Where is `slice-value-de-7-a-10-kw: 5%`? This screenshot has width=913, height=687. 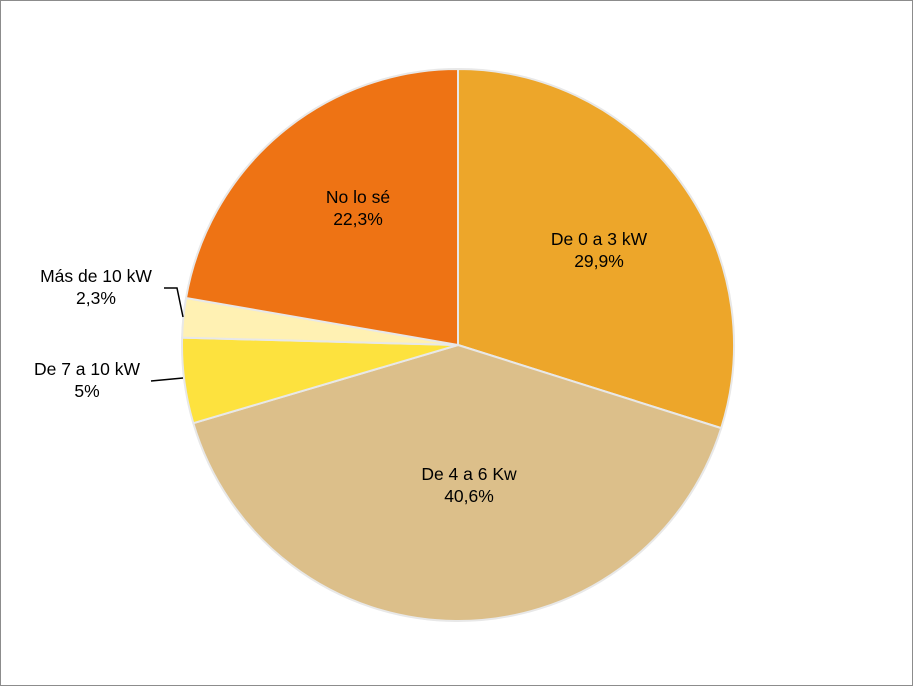
slice-value-de-7-a-10-kw: 5% is located at coordinates (86, 391).